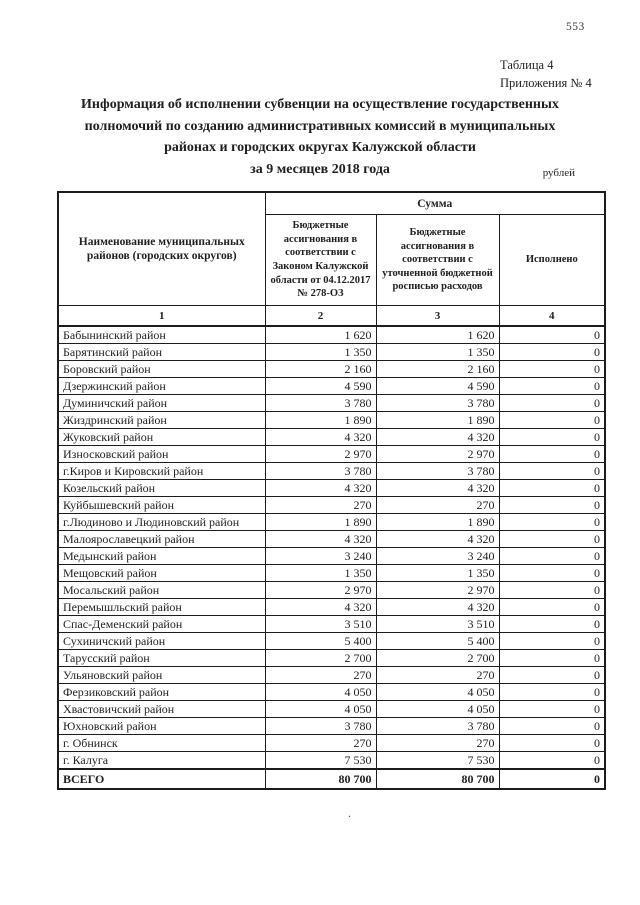 The image size is (640, 905). What do you see at coordinates (161, 573) in the screenshot?
I see `row-name: Мещовский район` at bounding box center [161, 573].